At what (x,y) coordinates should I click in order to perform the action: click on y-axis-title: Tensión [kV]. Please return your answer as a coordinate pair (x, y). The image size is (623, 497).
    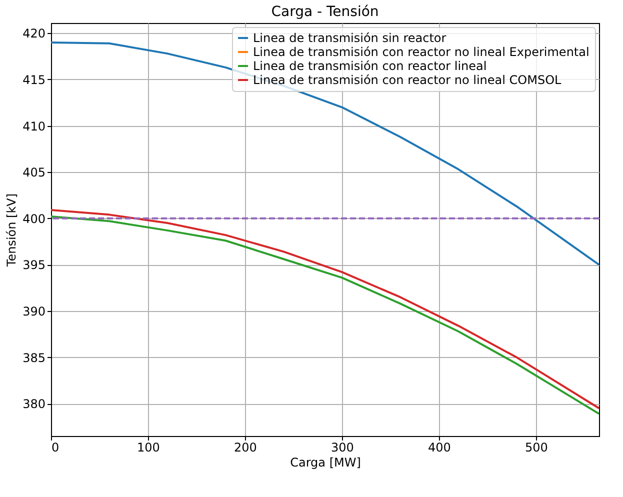
    Looking at the image, I should click on (11, 230).